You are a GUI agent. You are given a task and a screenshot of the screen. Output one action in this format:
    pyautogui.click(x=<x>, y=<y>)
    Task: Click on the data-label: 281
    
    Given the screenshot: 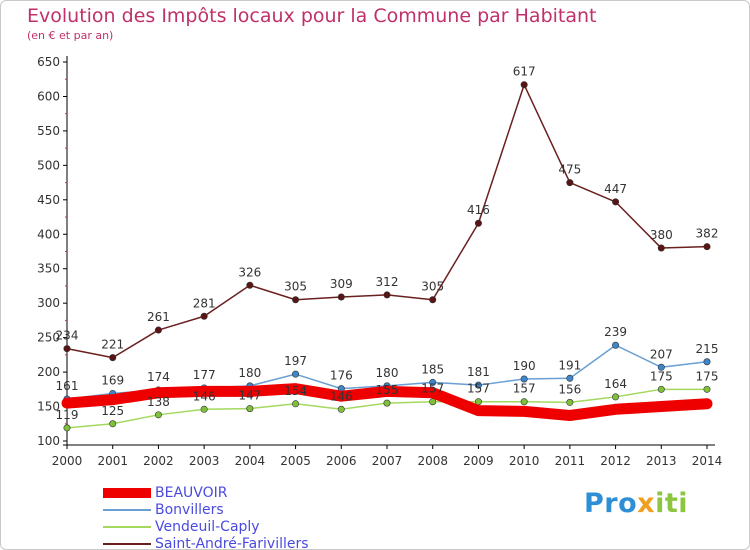 What is the action you would take?
    pyautogui.click(x=204, y=303)
    